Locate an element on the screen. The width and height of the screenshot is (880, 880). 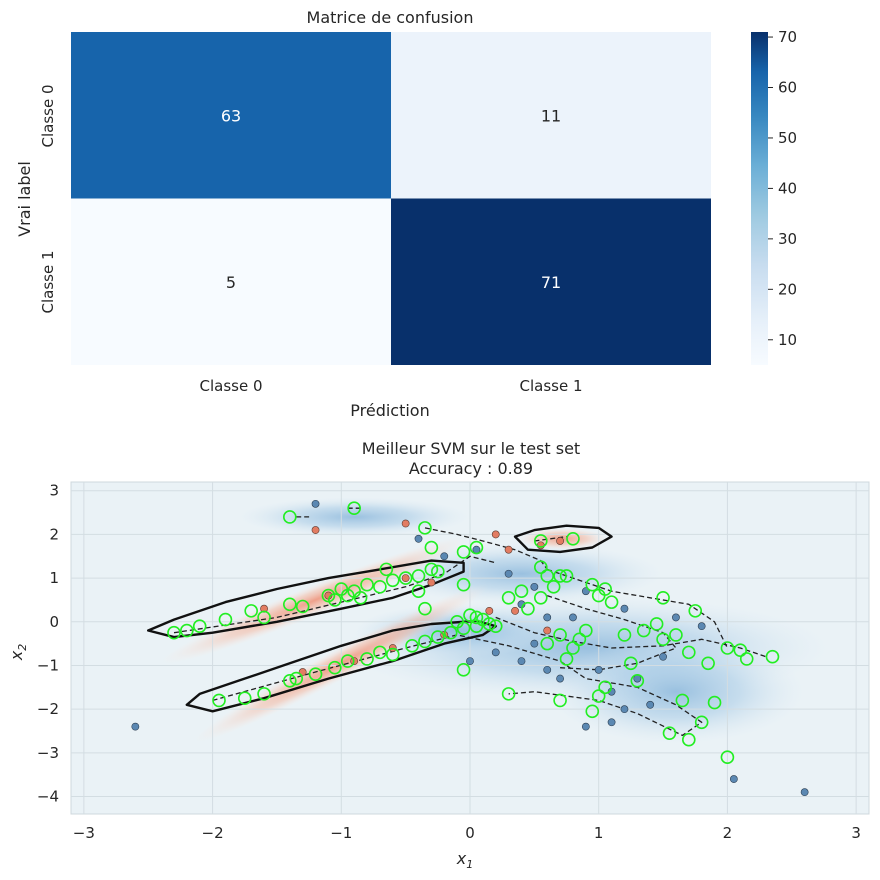
decision-boundary is located at coordinates (380, 618).